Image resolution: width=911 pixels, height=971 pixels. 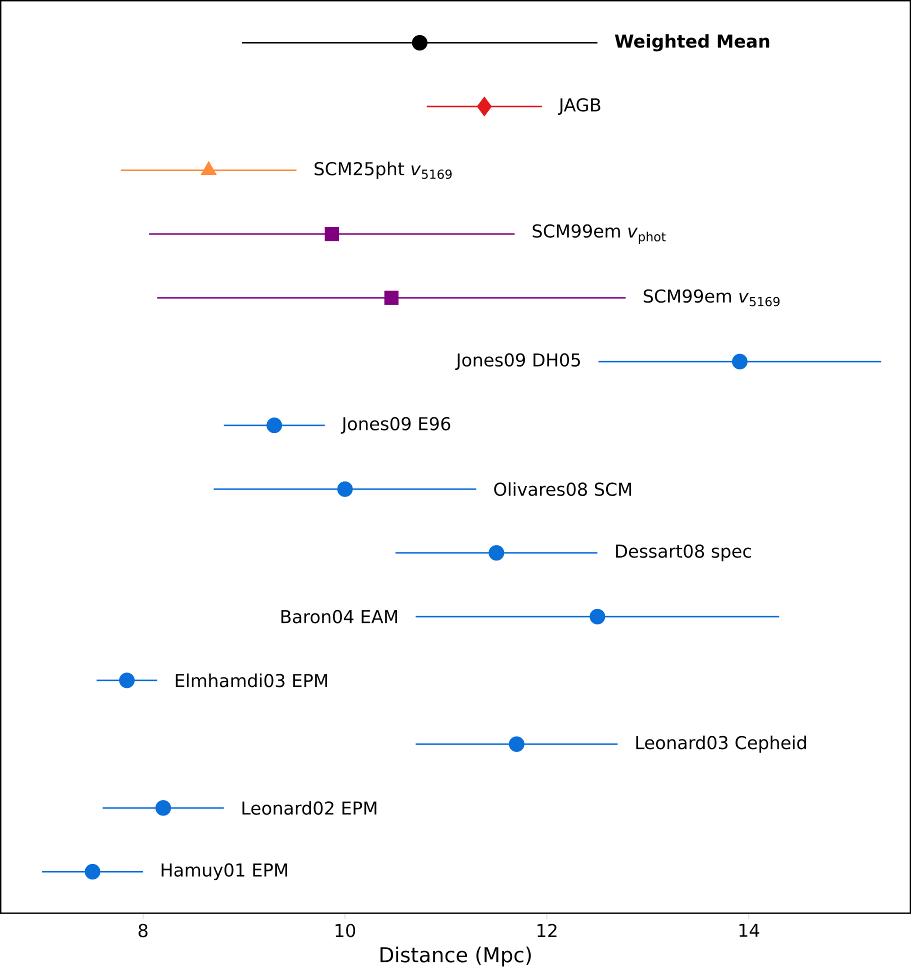 I want to click on y-tick-label: Leonard02 EPM, so click(x=309, y=808).